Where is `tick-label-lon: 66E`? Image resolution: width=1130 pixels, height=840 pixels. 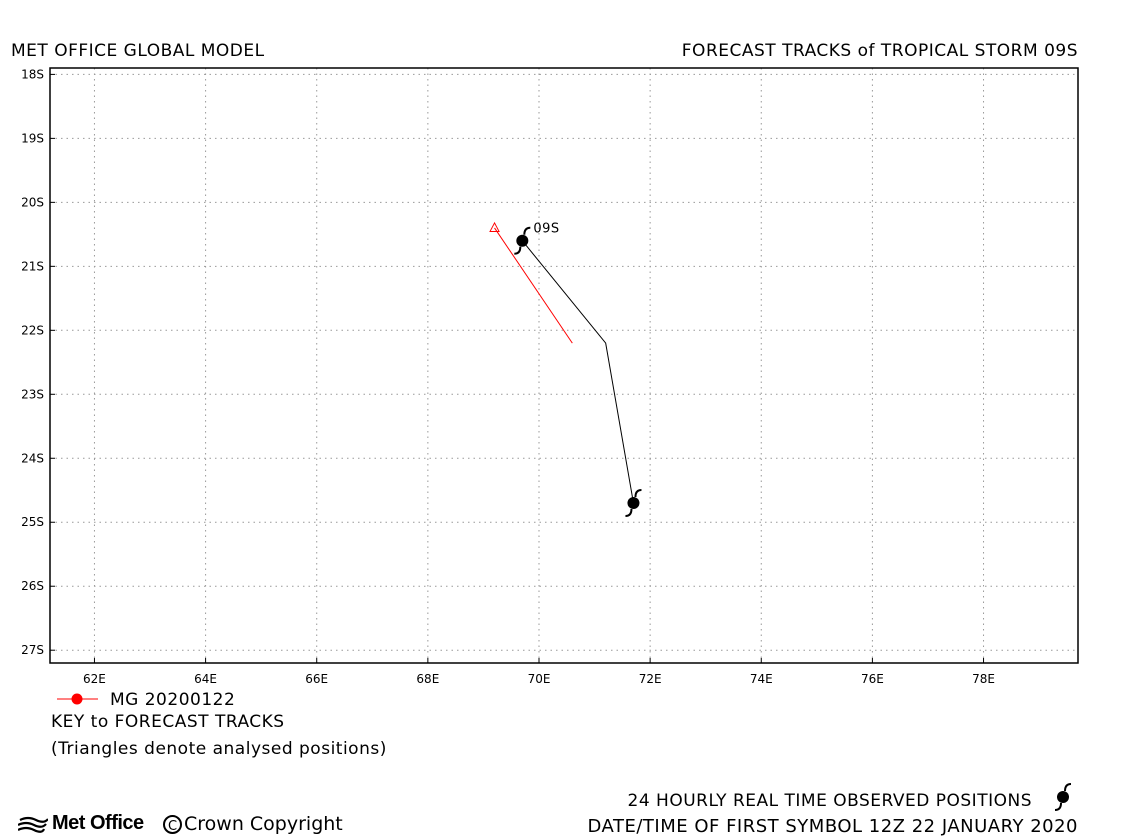
tick-label-lon: 66E is located at coordinates (316, 679).